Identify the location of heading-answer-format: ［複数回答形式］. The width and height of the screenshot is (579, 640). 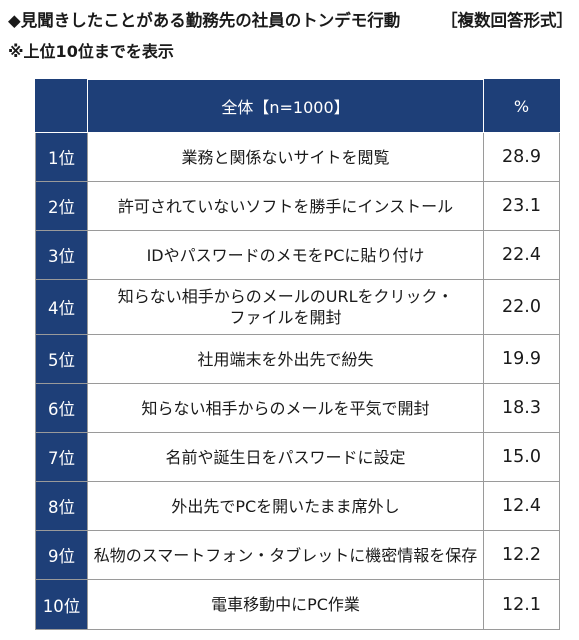
(507, 20).